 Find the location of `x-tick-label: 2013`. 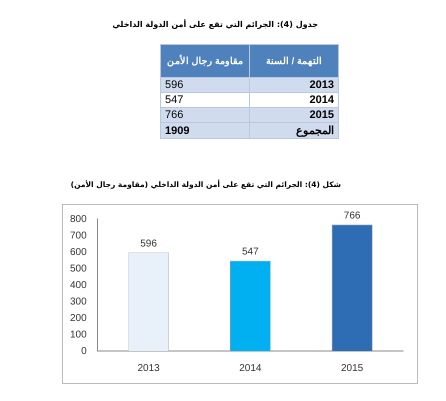

x-tick-label: 2013 is located at coordinates (148, 368).